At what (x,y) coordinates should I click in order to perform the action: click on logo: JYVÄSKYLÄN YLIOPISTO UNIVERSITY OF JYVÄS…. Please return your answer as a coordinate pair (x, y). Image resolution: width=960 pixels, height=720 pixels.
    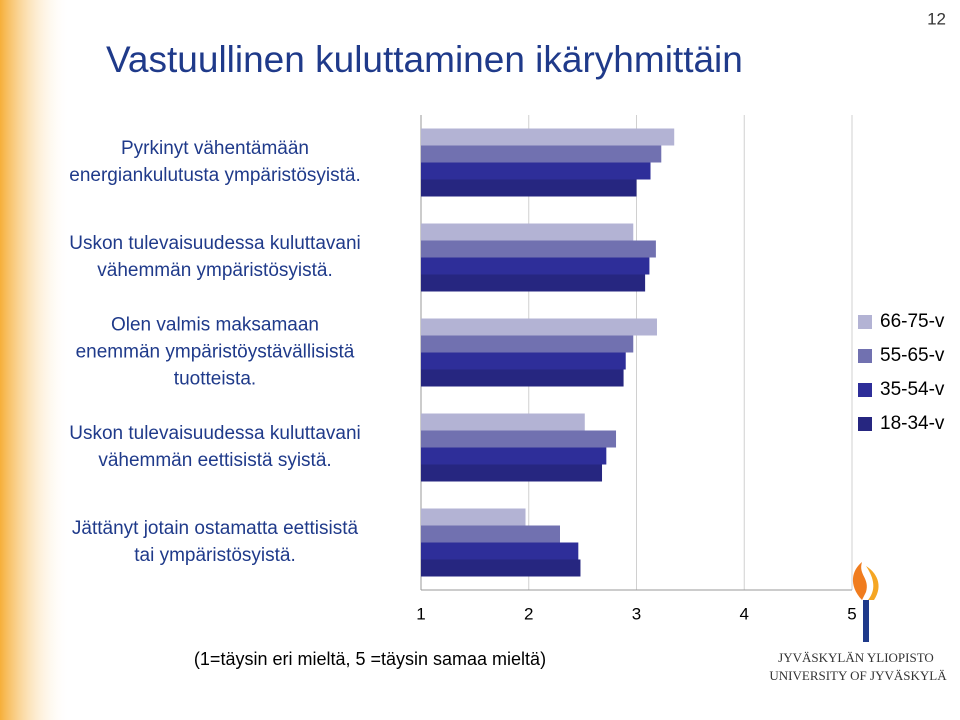
    Looking at the image, I should click on (858, 622).